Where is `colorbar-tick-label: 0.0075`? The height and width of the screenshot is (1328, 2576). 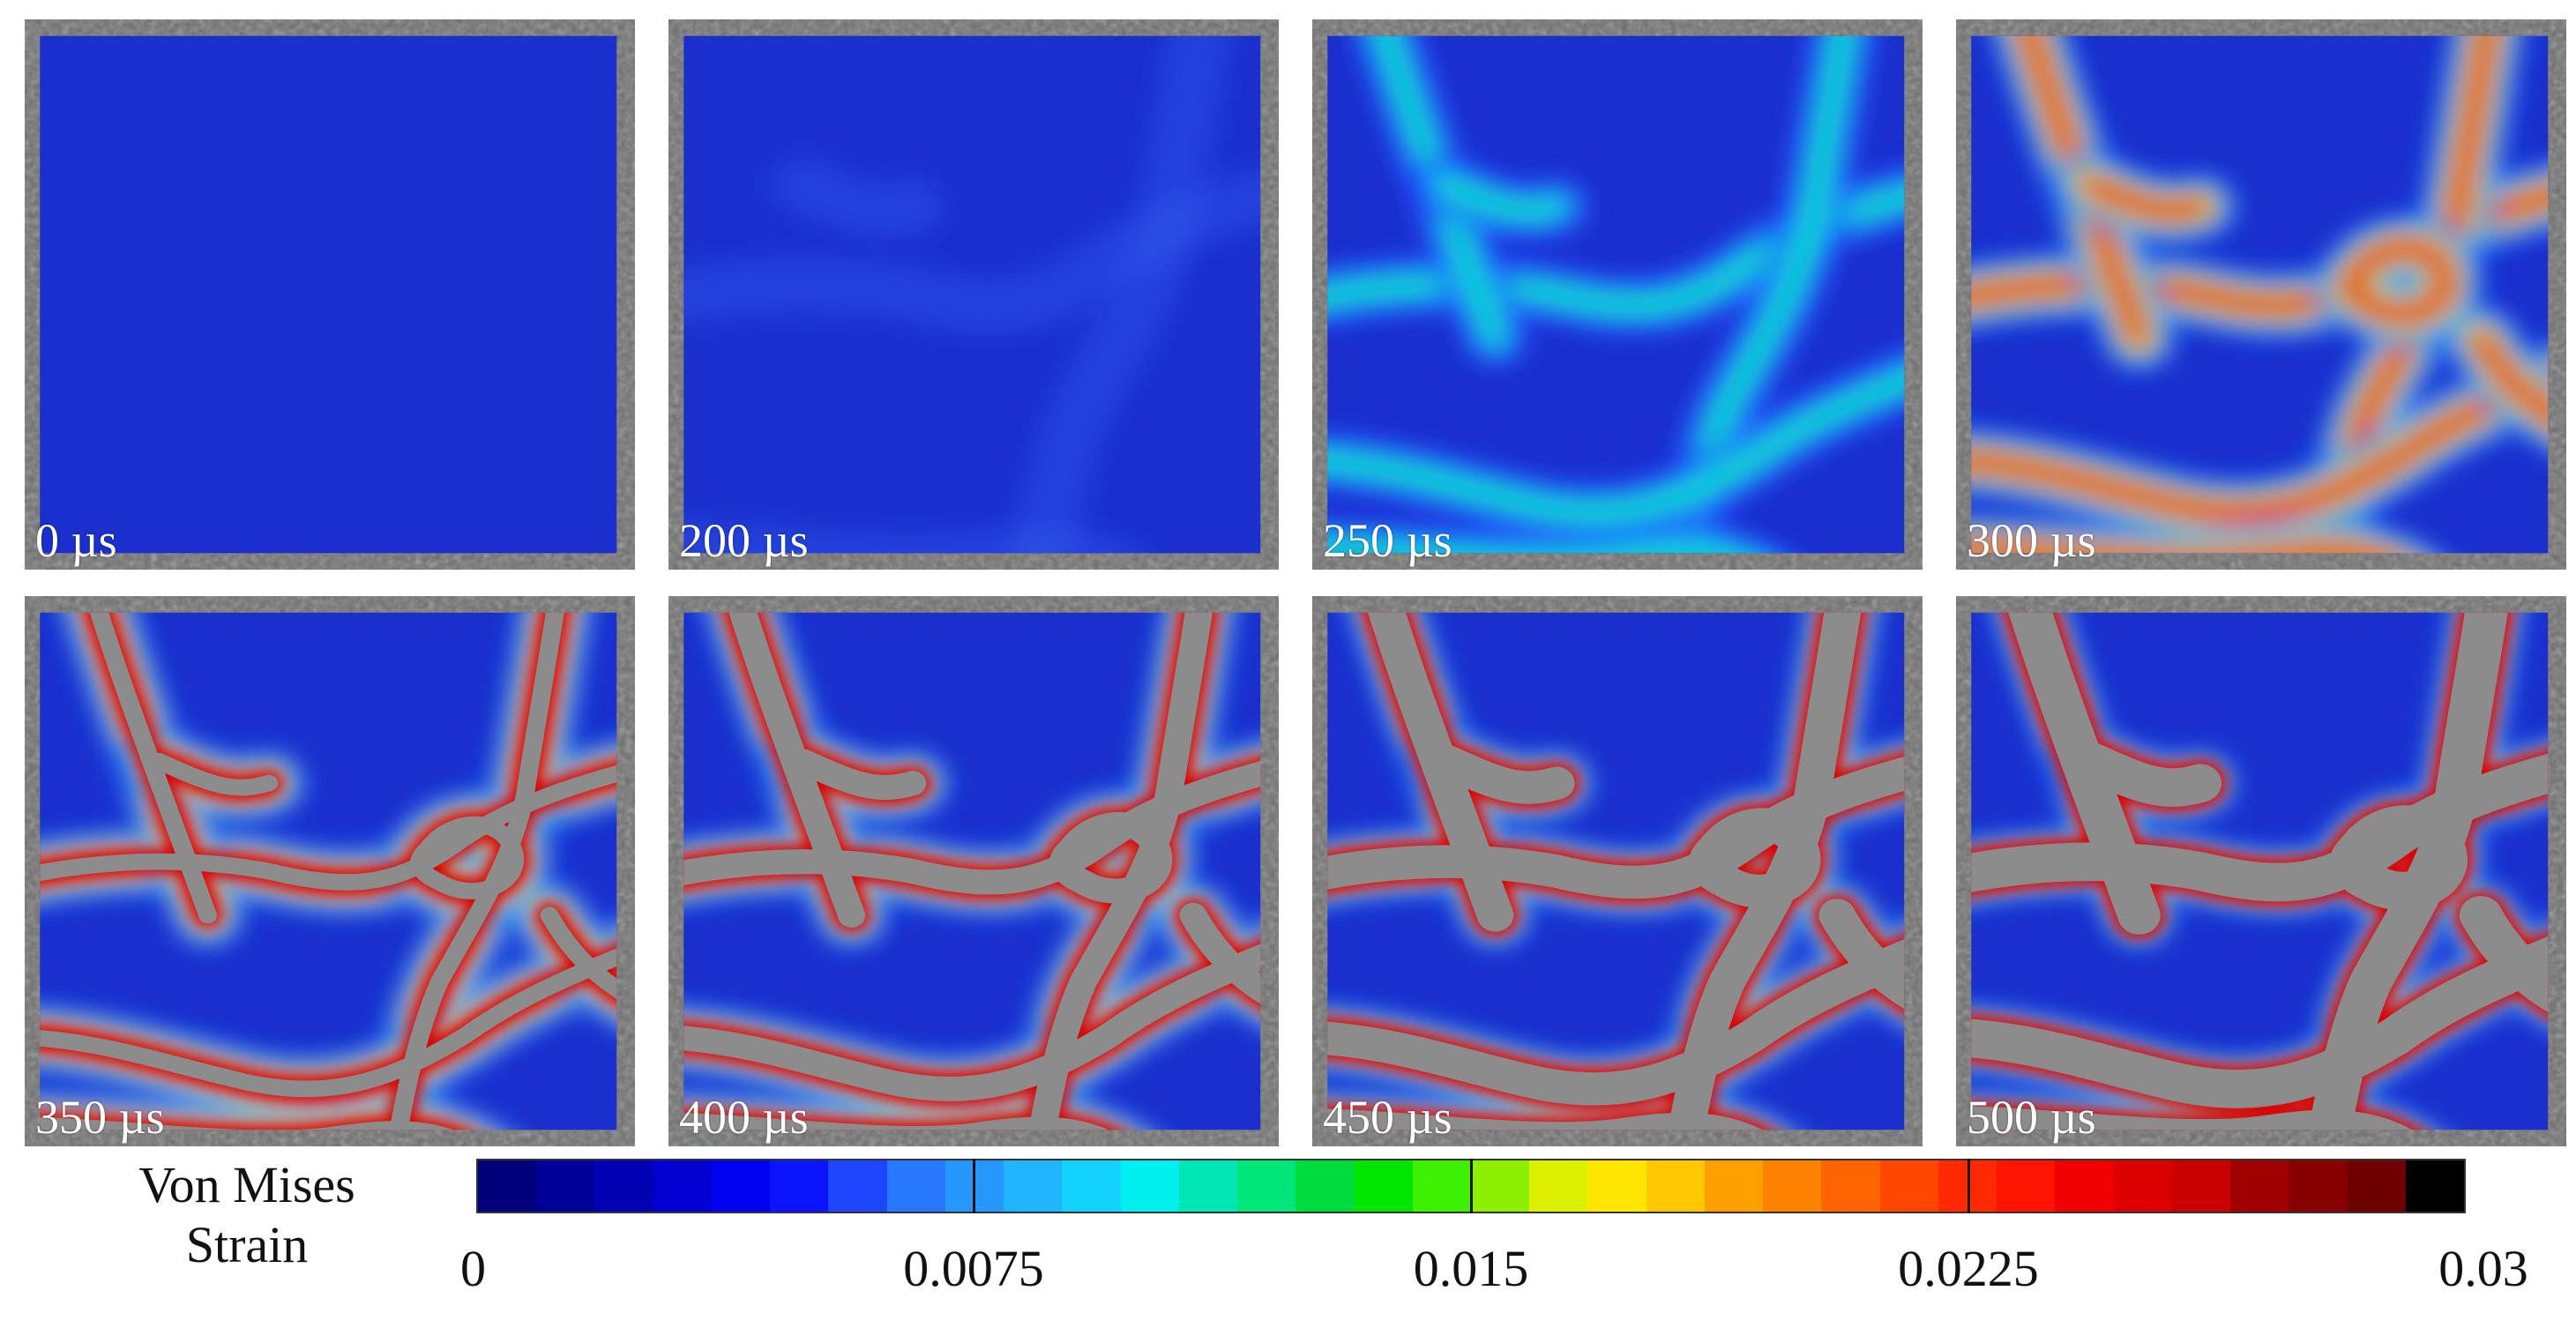
colorbar-tick-label: 0.0075 is located at coordinates (973, 1268).